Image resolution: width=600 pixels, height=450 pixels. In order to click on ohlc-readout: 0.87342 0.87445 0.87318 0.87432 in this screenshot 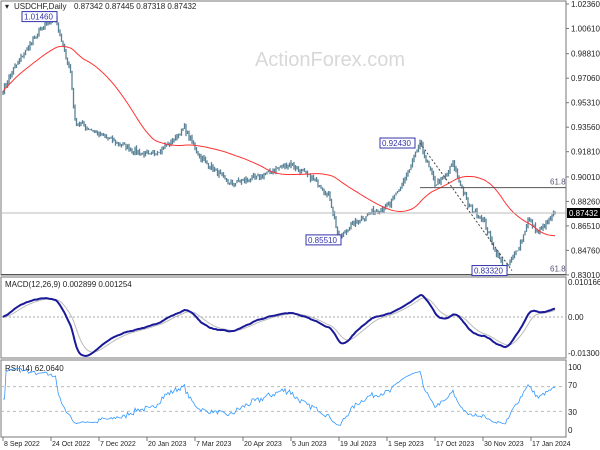, I will do `click(135, 6)`.